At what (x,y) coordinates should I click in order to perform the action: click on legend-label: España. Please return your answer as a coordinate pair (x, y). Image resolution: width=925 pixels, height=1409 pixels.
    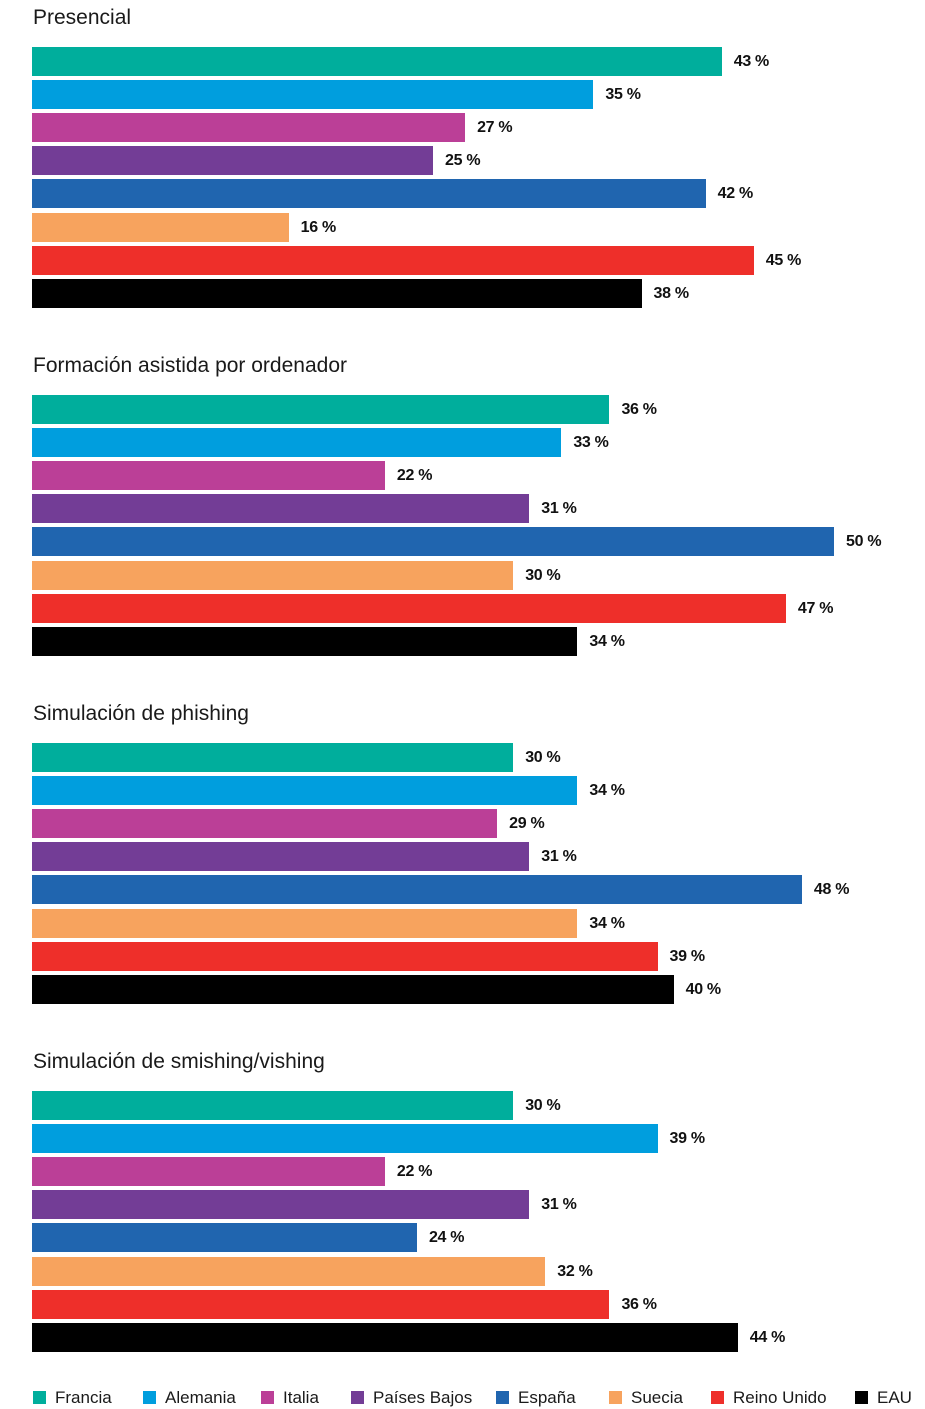
    Looking at the image, I should click on (547, 1397).